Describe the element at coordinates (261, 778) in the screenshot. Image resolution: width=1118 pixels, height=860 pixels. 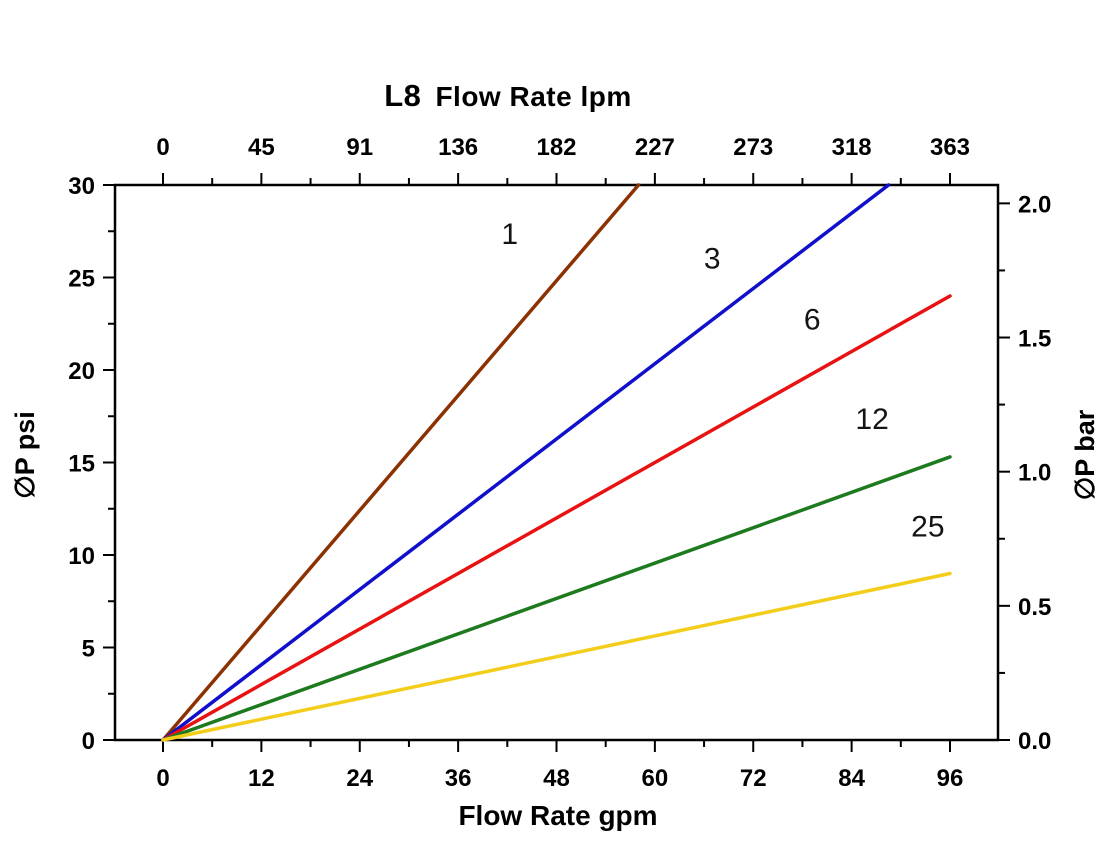
I see `x-bottom-tick-label: 12` at that location.